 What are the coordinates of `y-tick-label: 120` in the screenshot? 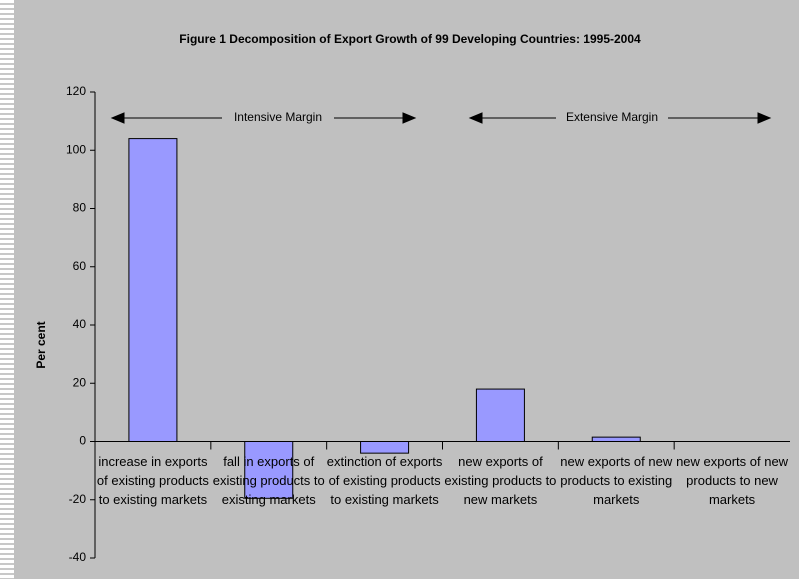 It's located at (76, 91).